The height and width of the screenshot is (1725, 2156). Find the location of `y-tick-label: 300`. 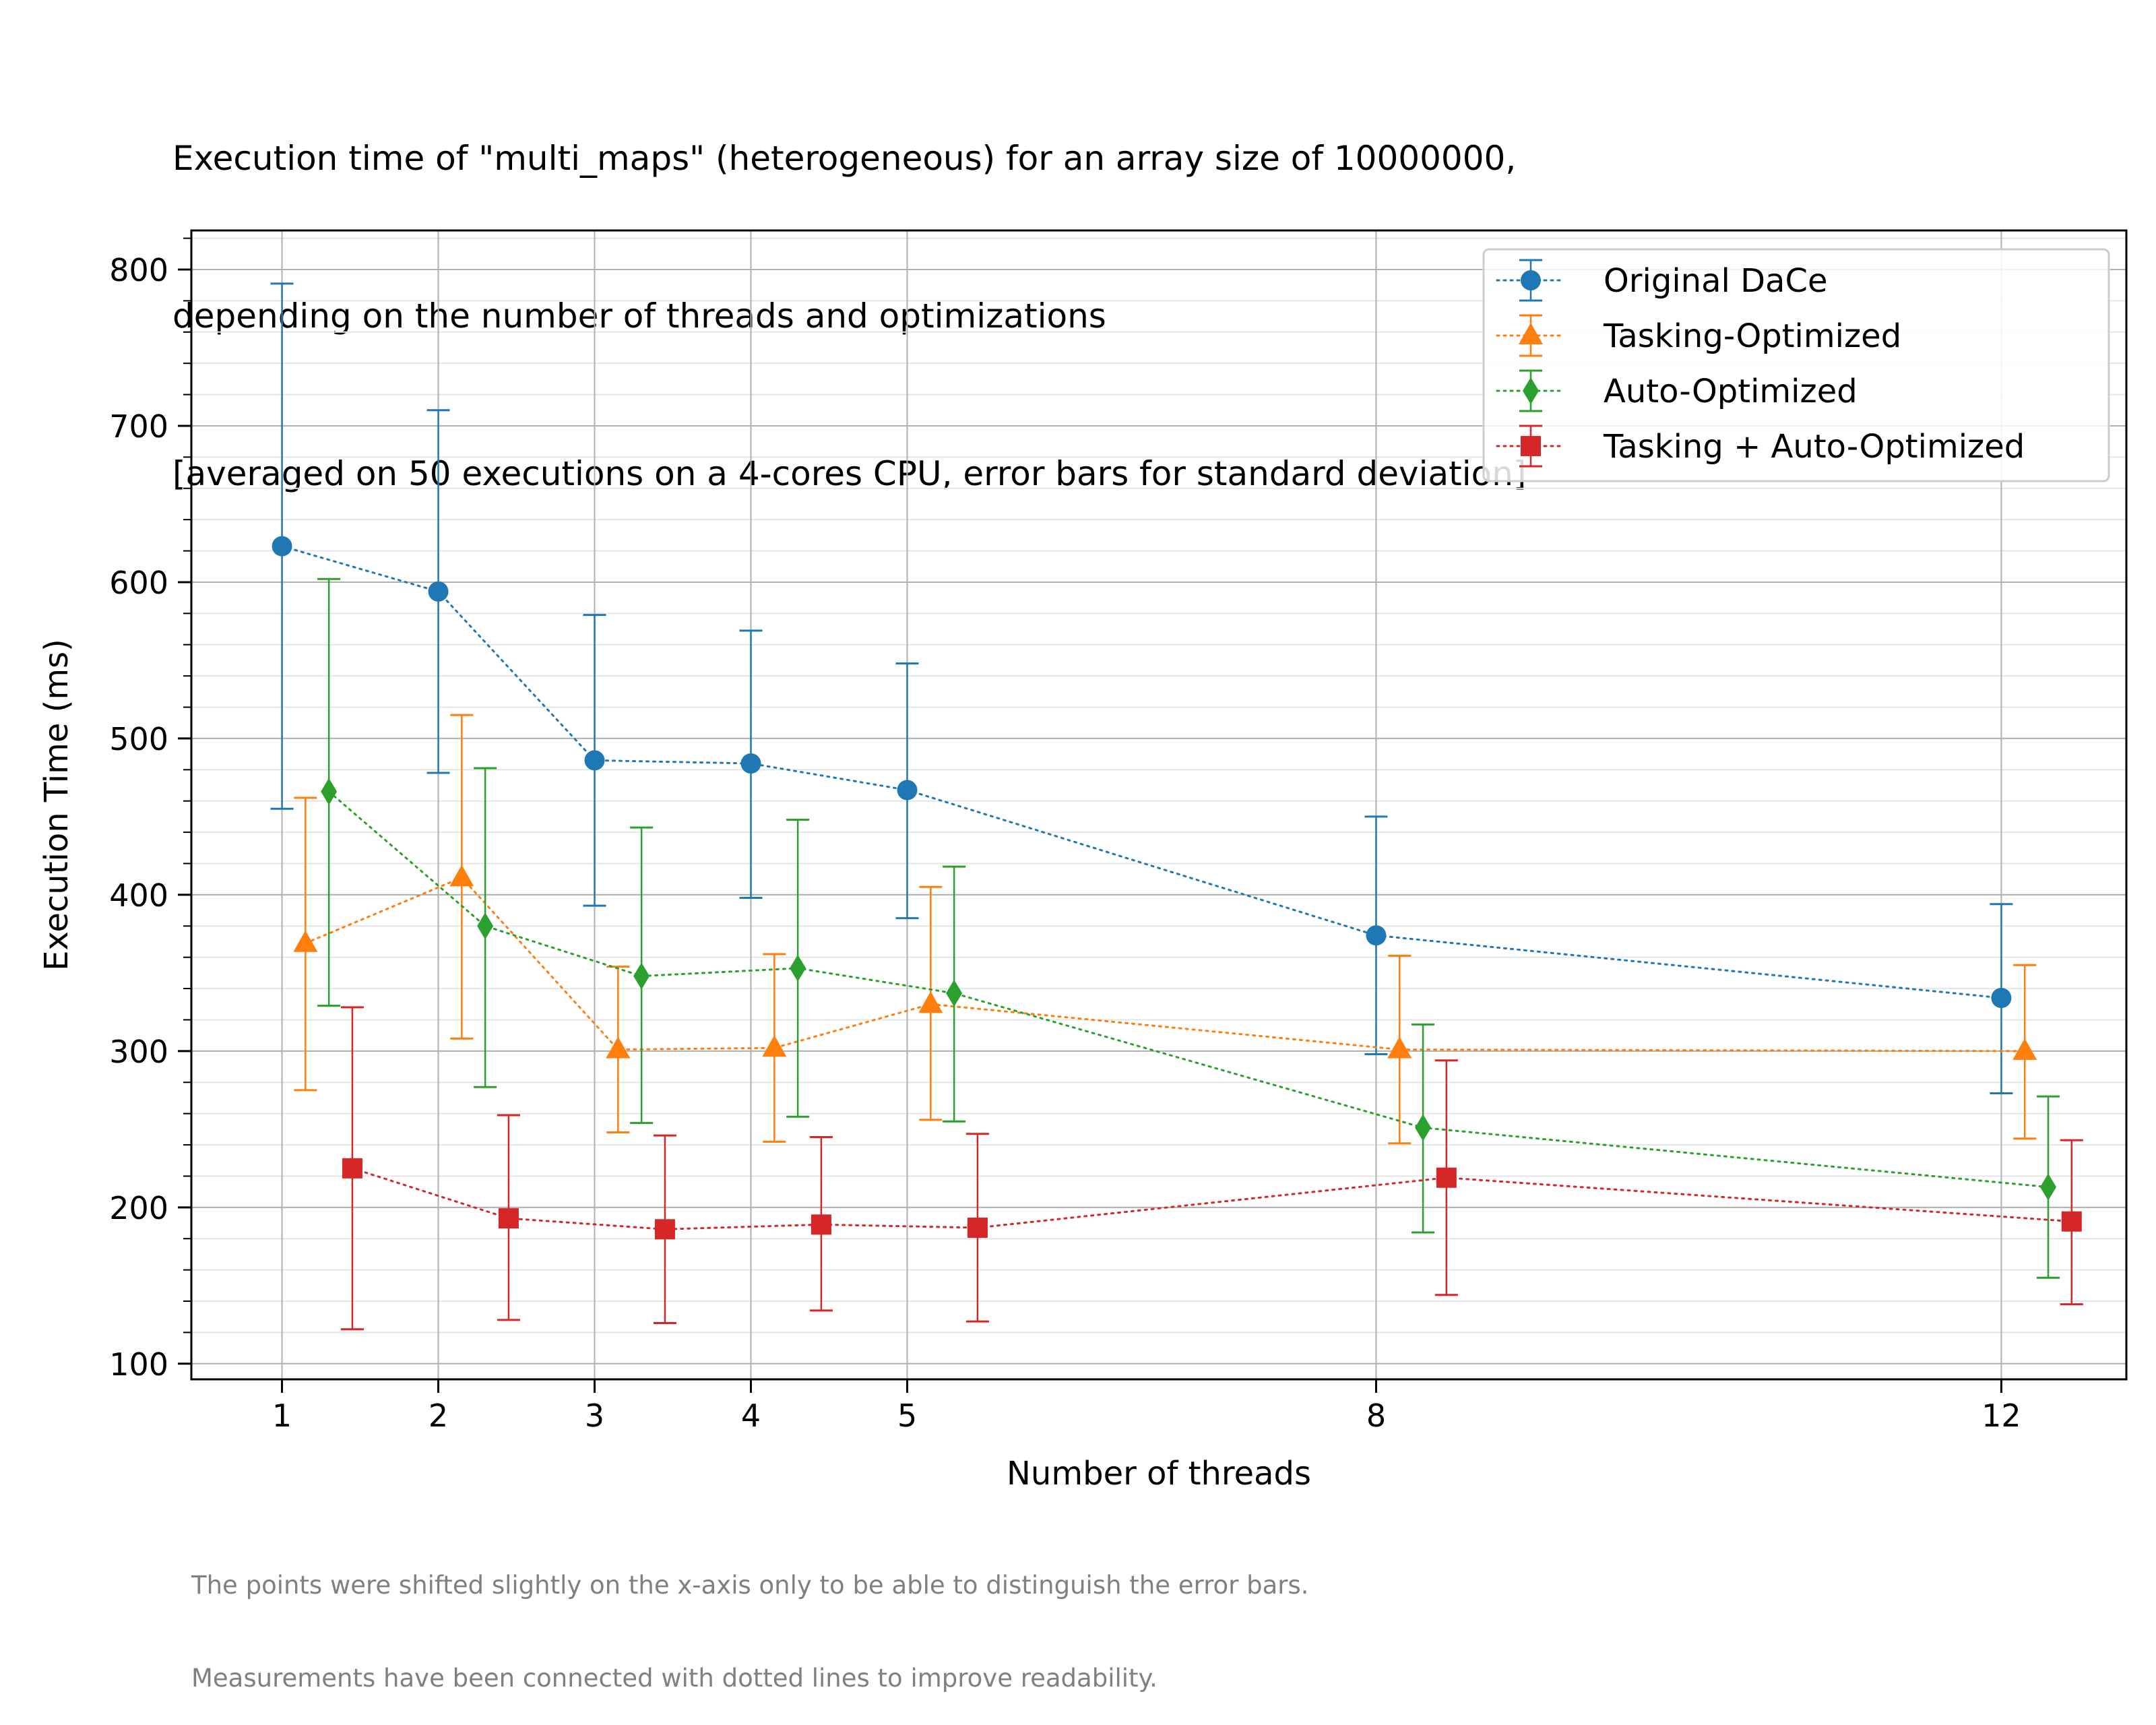

y-tick-label: 300 is located at coordinates (138, 1052).